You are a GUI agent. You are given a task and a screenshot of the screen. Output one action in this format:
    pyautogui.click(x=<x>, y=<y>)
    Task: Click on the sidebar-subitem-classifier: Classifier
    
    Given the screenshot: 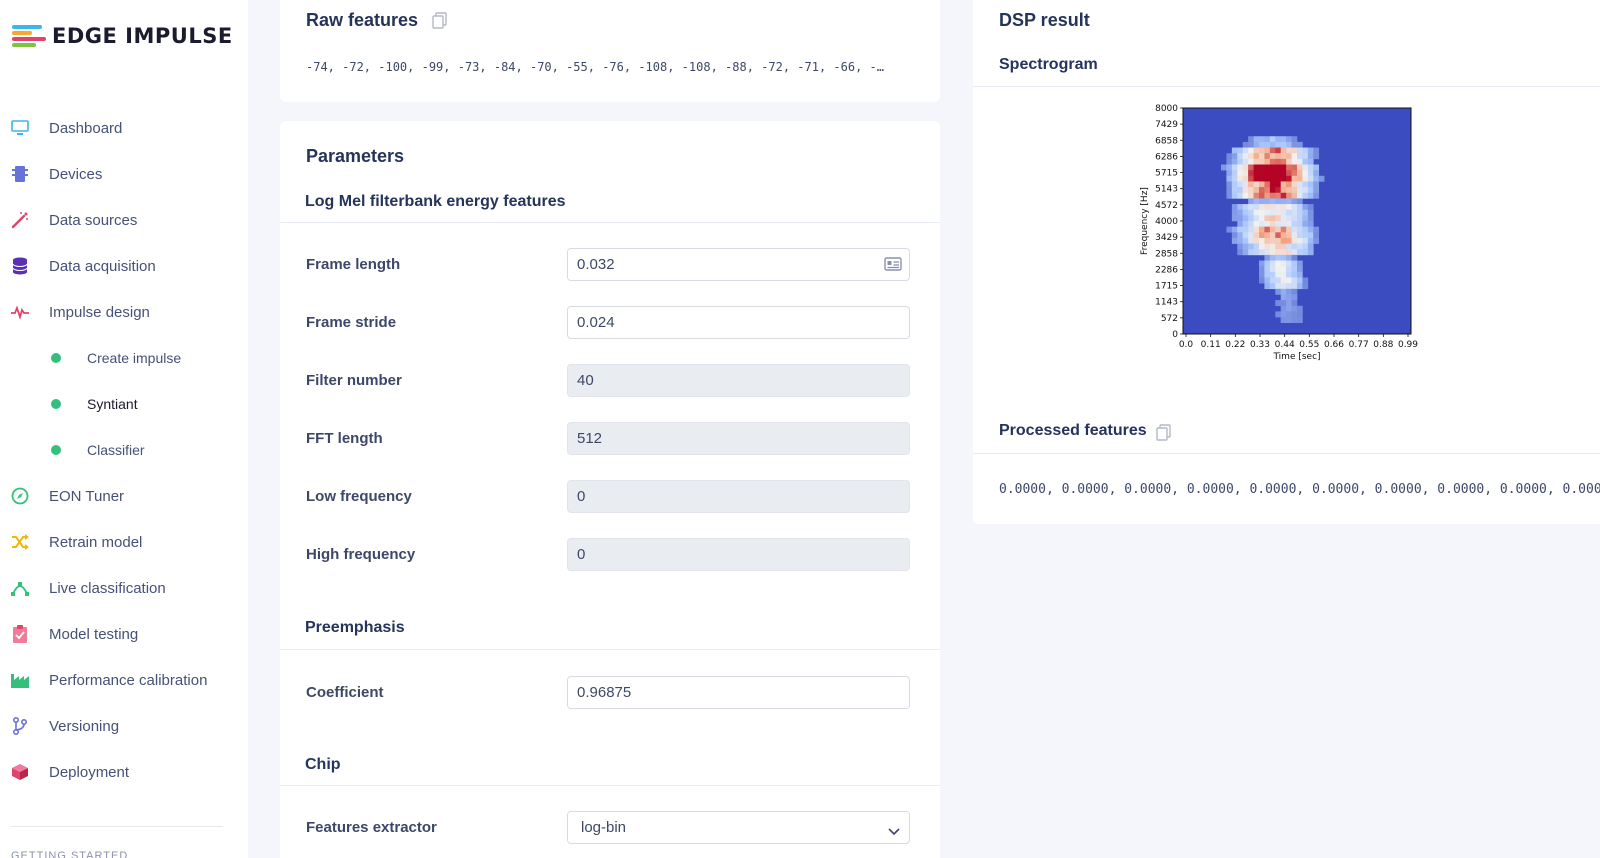 What is the action you would take?
    pyautogui.click(x=124, y=450)
    